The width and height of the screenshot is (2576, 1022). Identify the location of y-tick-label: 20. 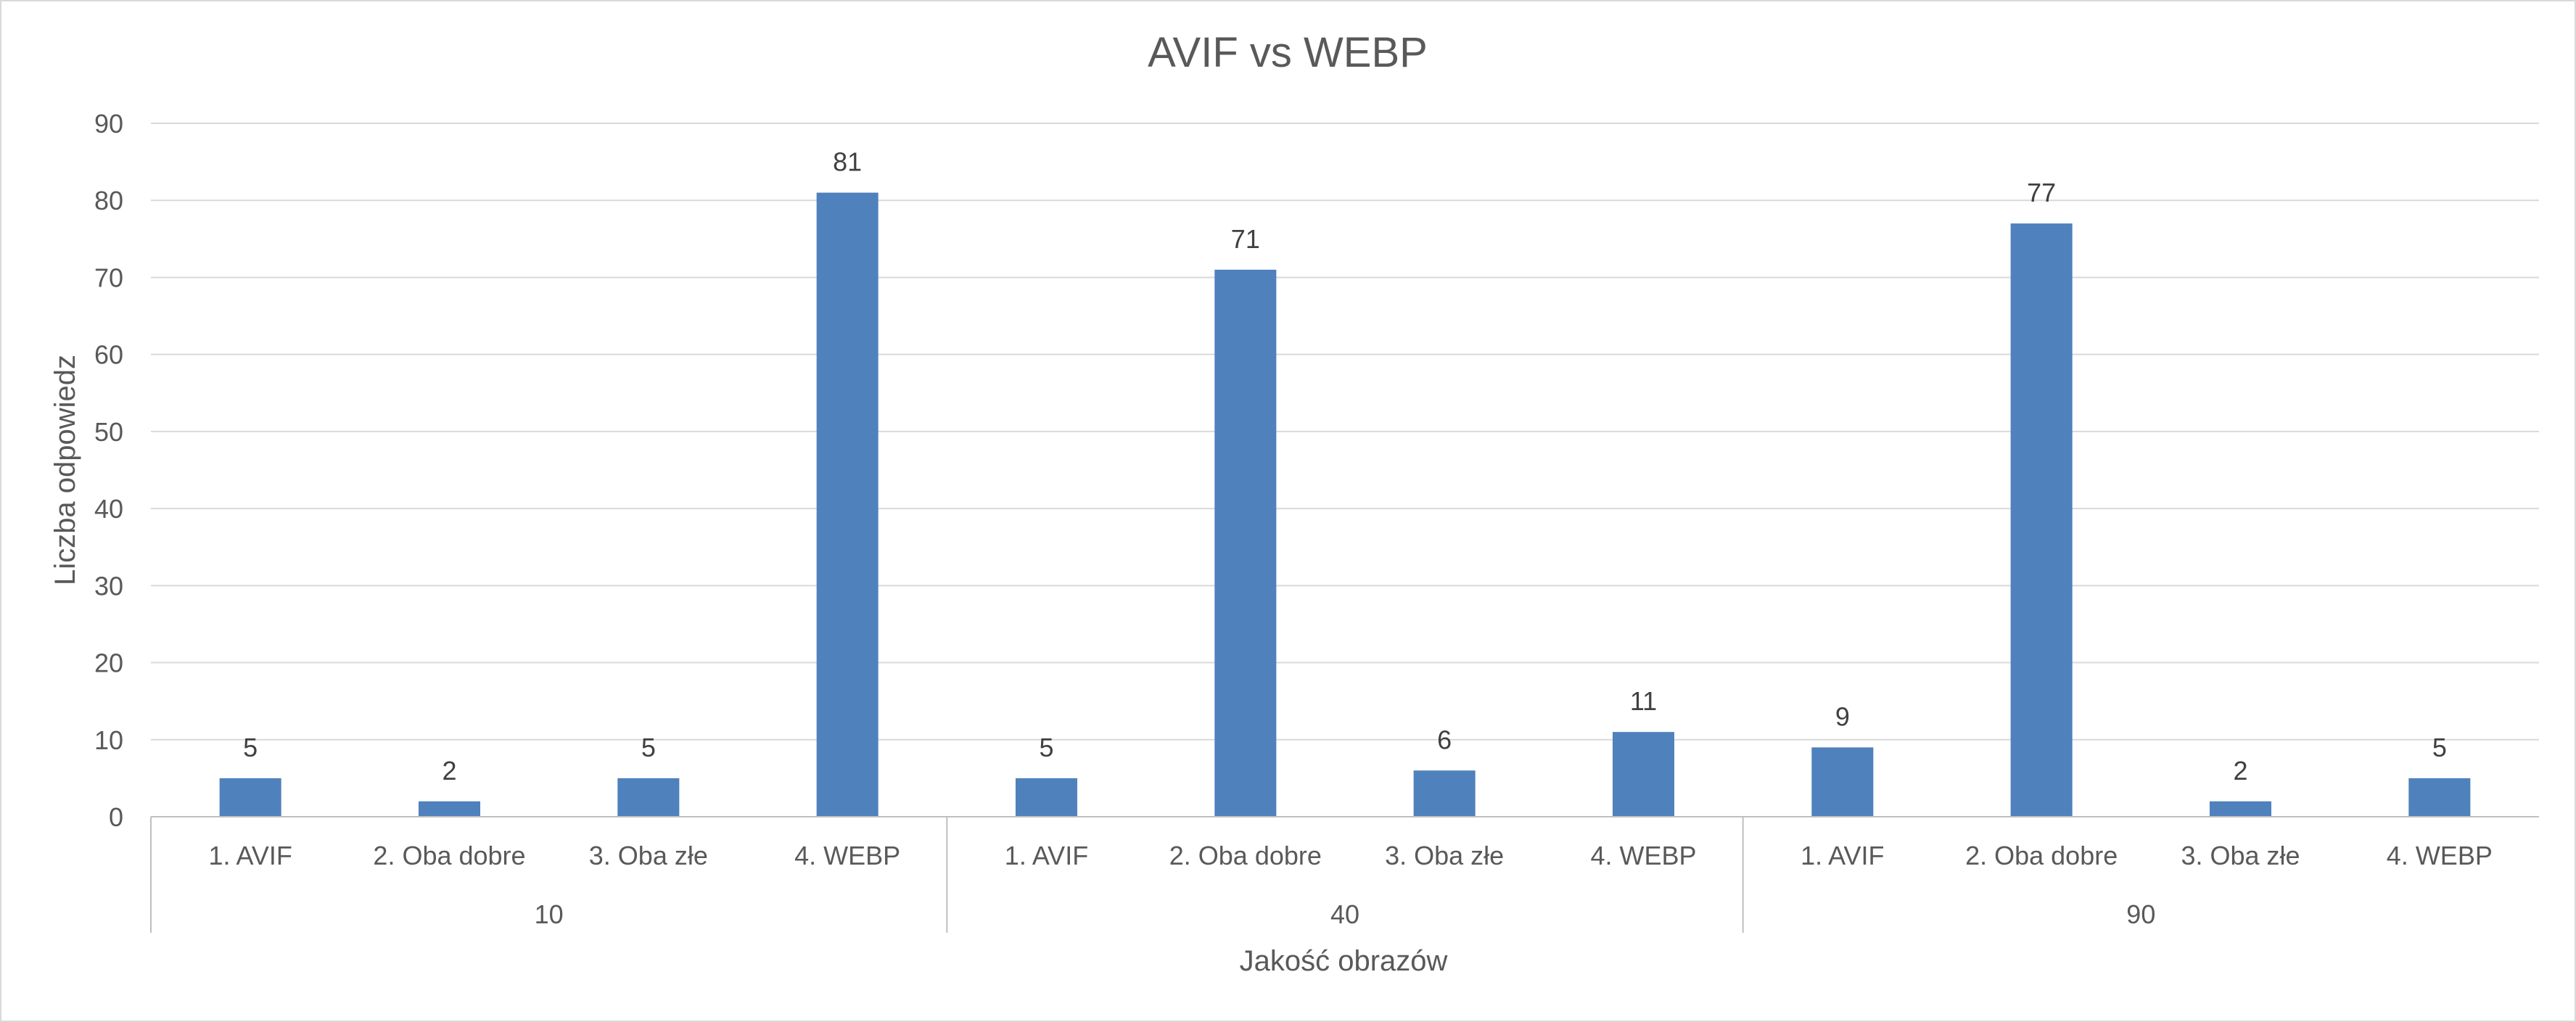
(108, 663).